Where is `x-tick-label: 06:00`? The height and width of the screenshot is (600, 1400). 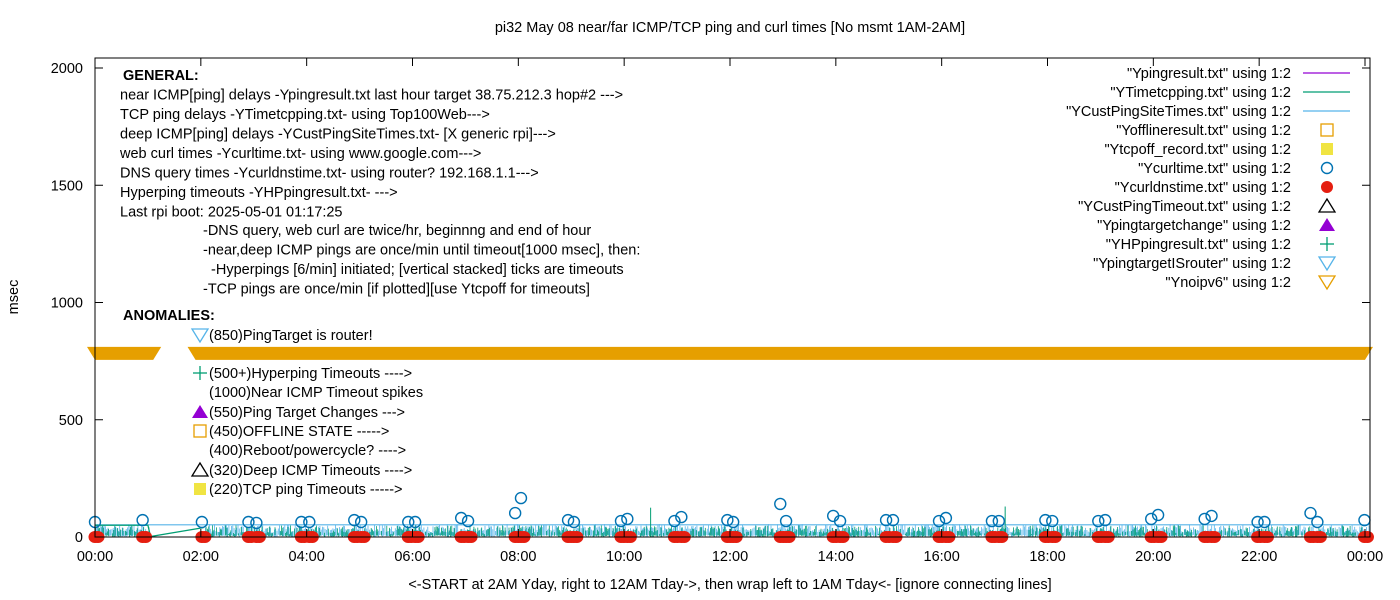
x-tick-label: 06:00 is located at coordinates (412, 557).